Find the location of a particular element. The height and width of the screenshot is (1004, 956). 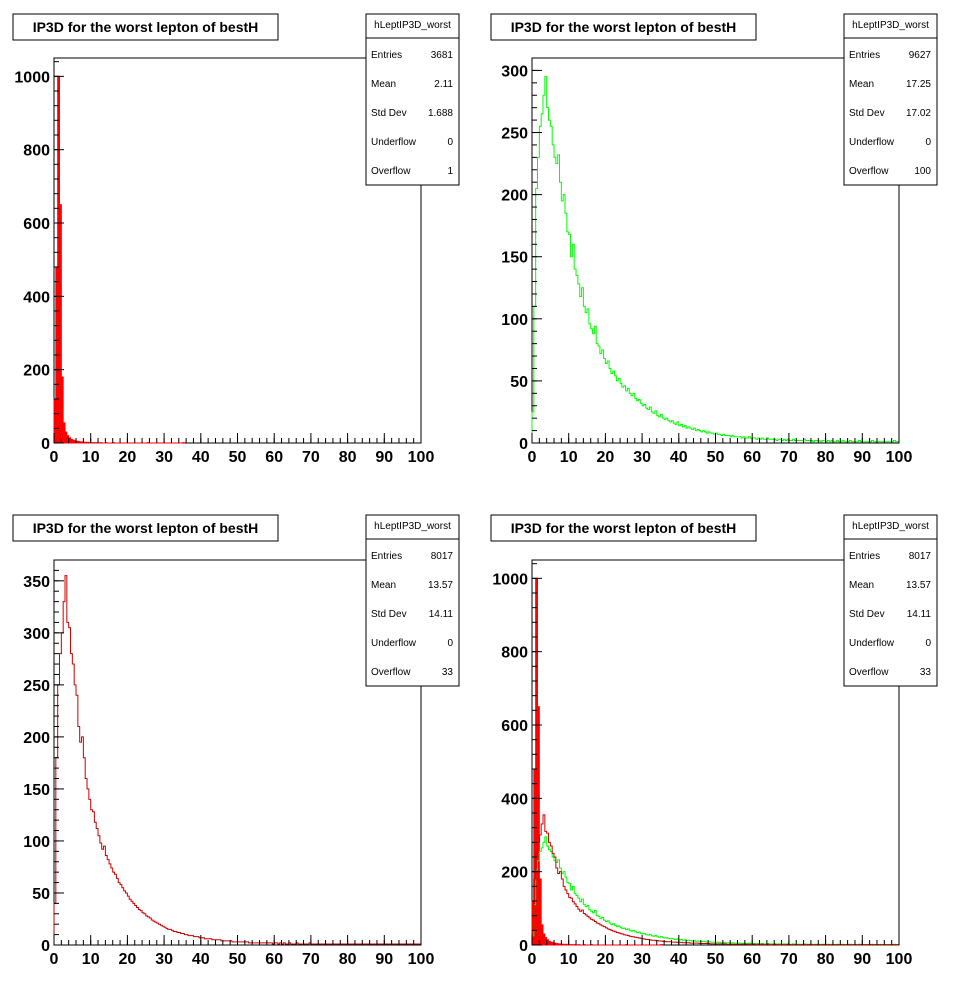

stats-value: 17.02 is located at coordinates (918, 113).